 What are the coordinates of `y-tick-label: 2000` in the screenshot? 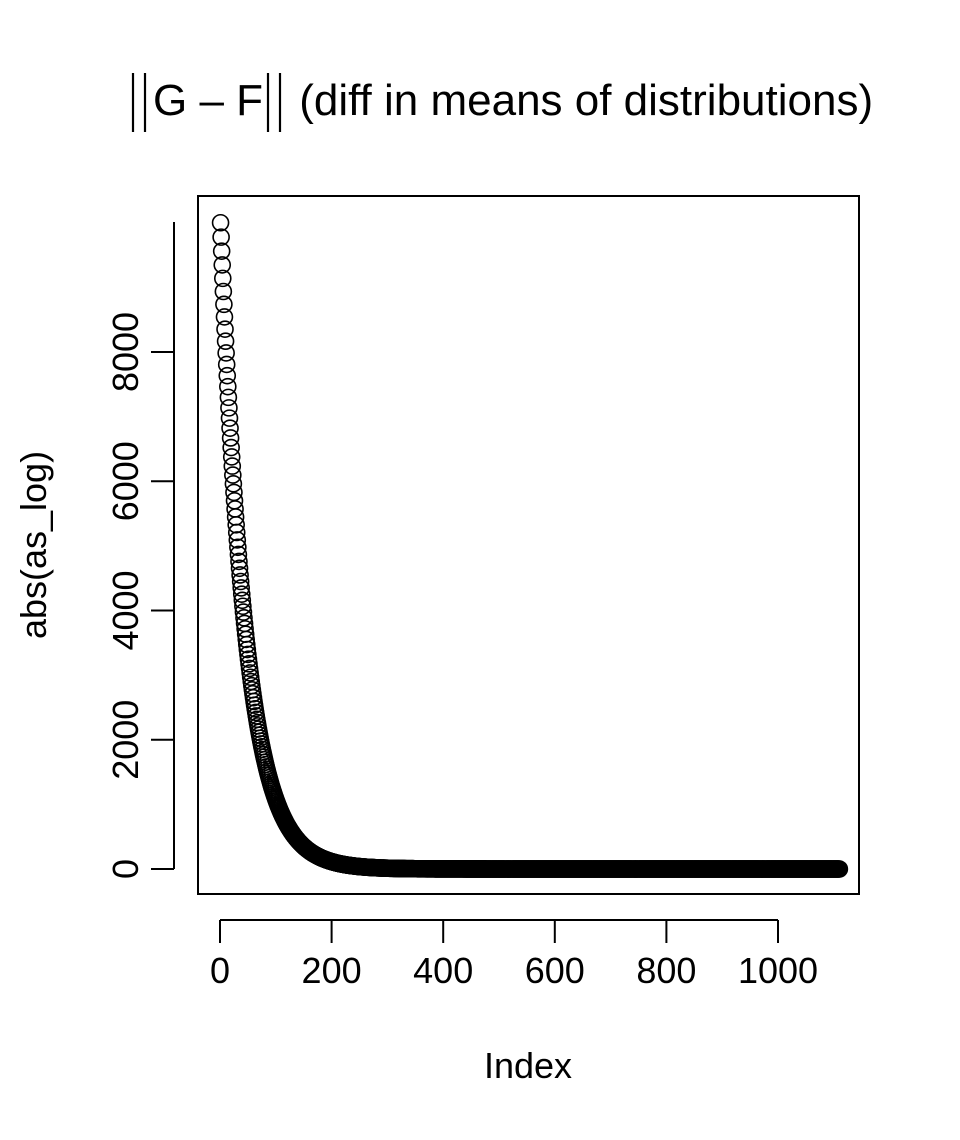 It's located at (125, 740).